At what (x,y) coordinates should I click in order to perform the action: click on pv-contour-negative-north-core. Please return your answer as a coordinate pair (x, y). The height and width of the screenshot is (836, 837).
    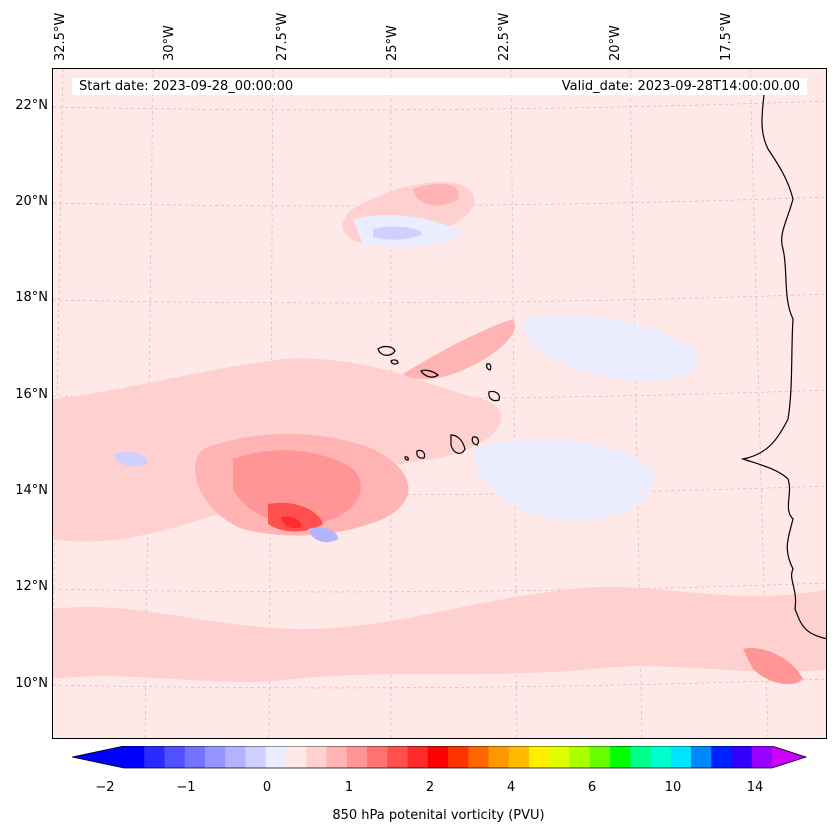
    Looking at the image, I should click on (398, 233).